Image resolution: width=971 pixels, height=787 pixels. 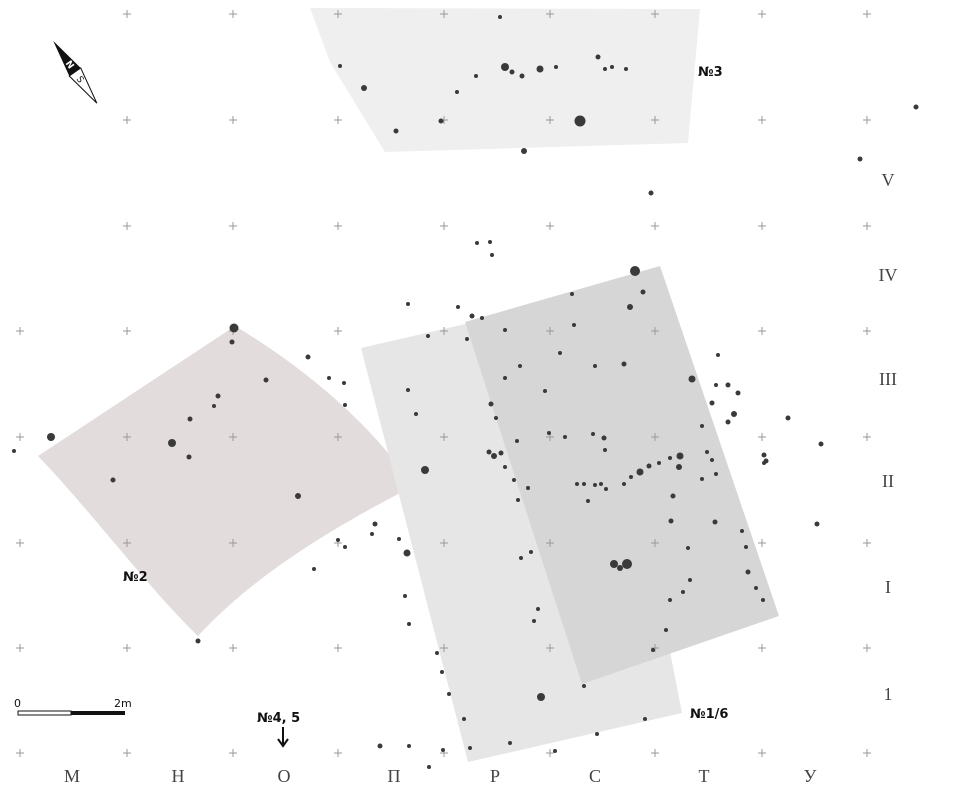 What do you see at coordinates (98, 713) in the screenshot?
I see `scale-black` at bounding box center [98, 713].